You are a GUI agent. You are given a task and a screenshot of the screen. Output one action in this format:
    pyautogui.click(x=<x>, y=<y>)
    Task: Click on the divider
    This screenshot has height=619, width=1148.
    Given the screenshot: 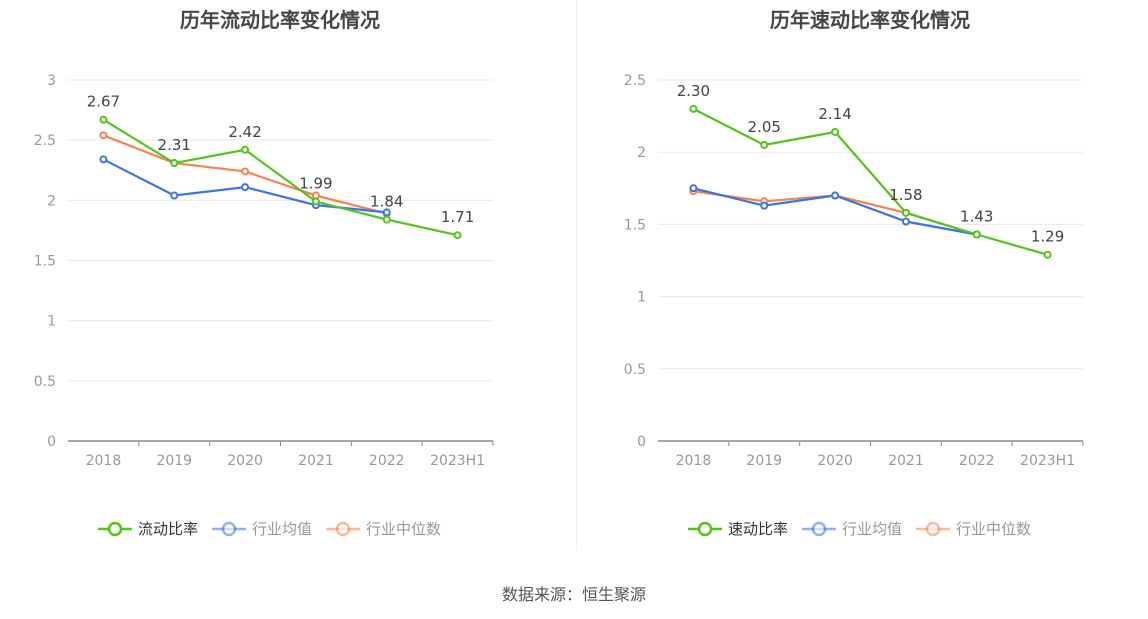 What is the action you would take?
    pyautogui.click(x=576, y=275)
    